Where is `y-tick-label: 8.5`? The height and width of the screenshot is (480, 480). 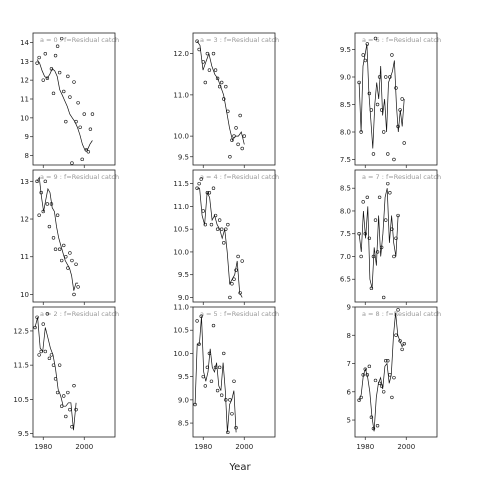 y-tick-label: 8.5 is located at coordinates (345, 105).